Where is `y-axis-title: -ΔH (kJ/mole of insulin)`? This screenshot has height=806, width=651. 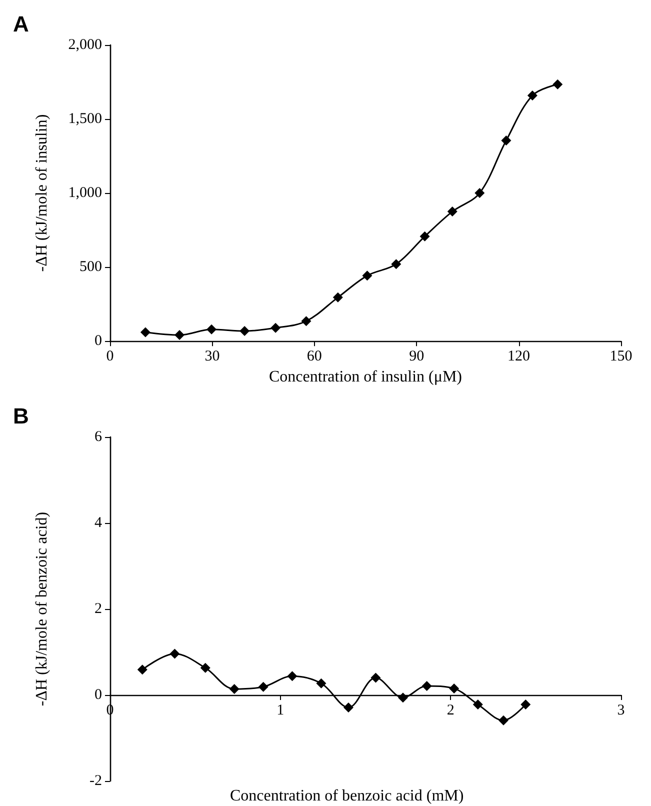 y-axis-title: -ΔH (kJ/mole of insulin) is located at coordinates (42, 193).